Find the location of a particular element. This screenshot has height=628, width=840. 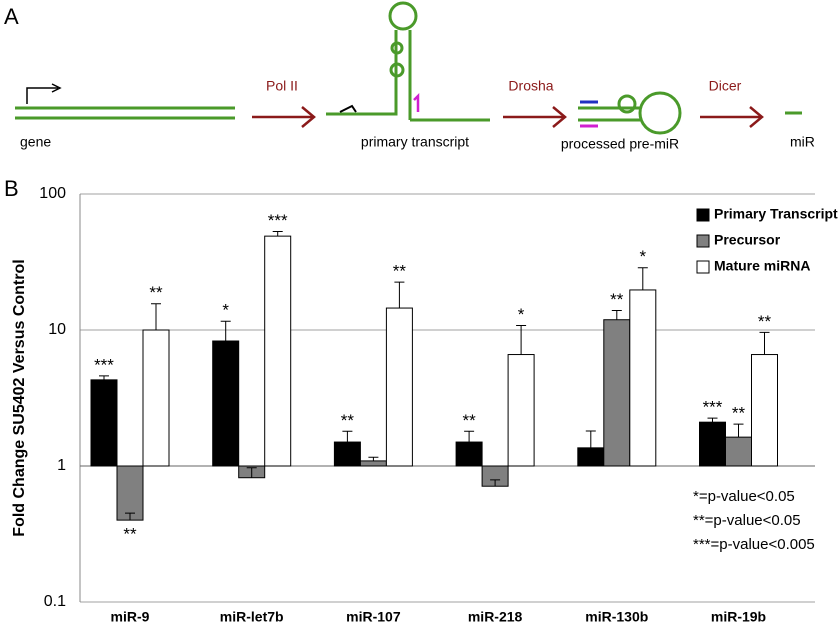

note: *=p-value<0.05 is located at coordinates (744, 496).